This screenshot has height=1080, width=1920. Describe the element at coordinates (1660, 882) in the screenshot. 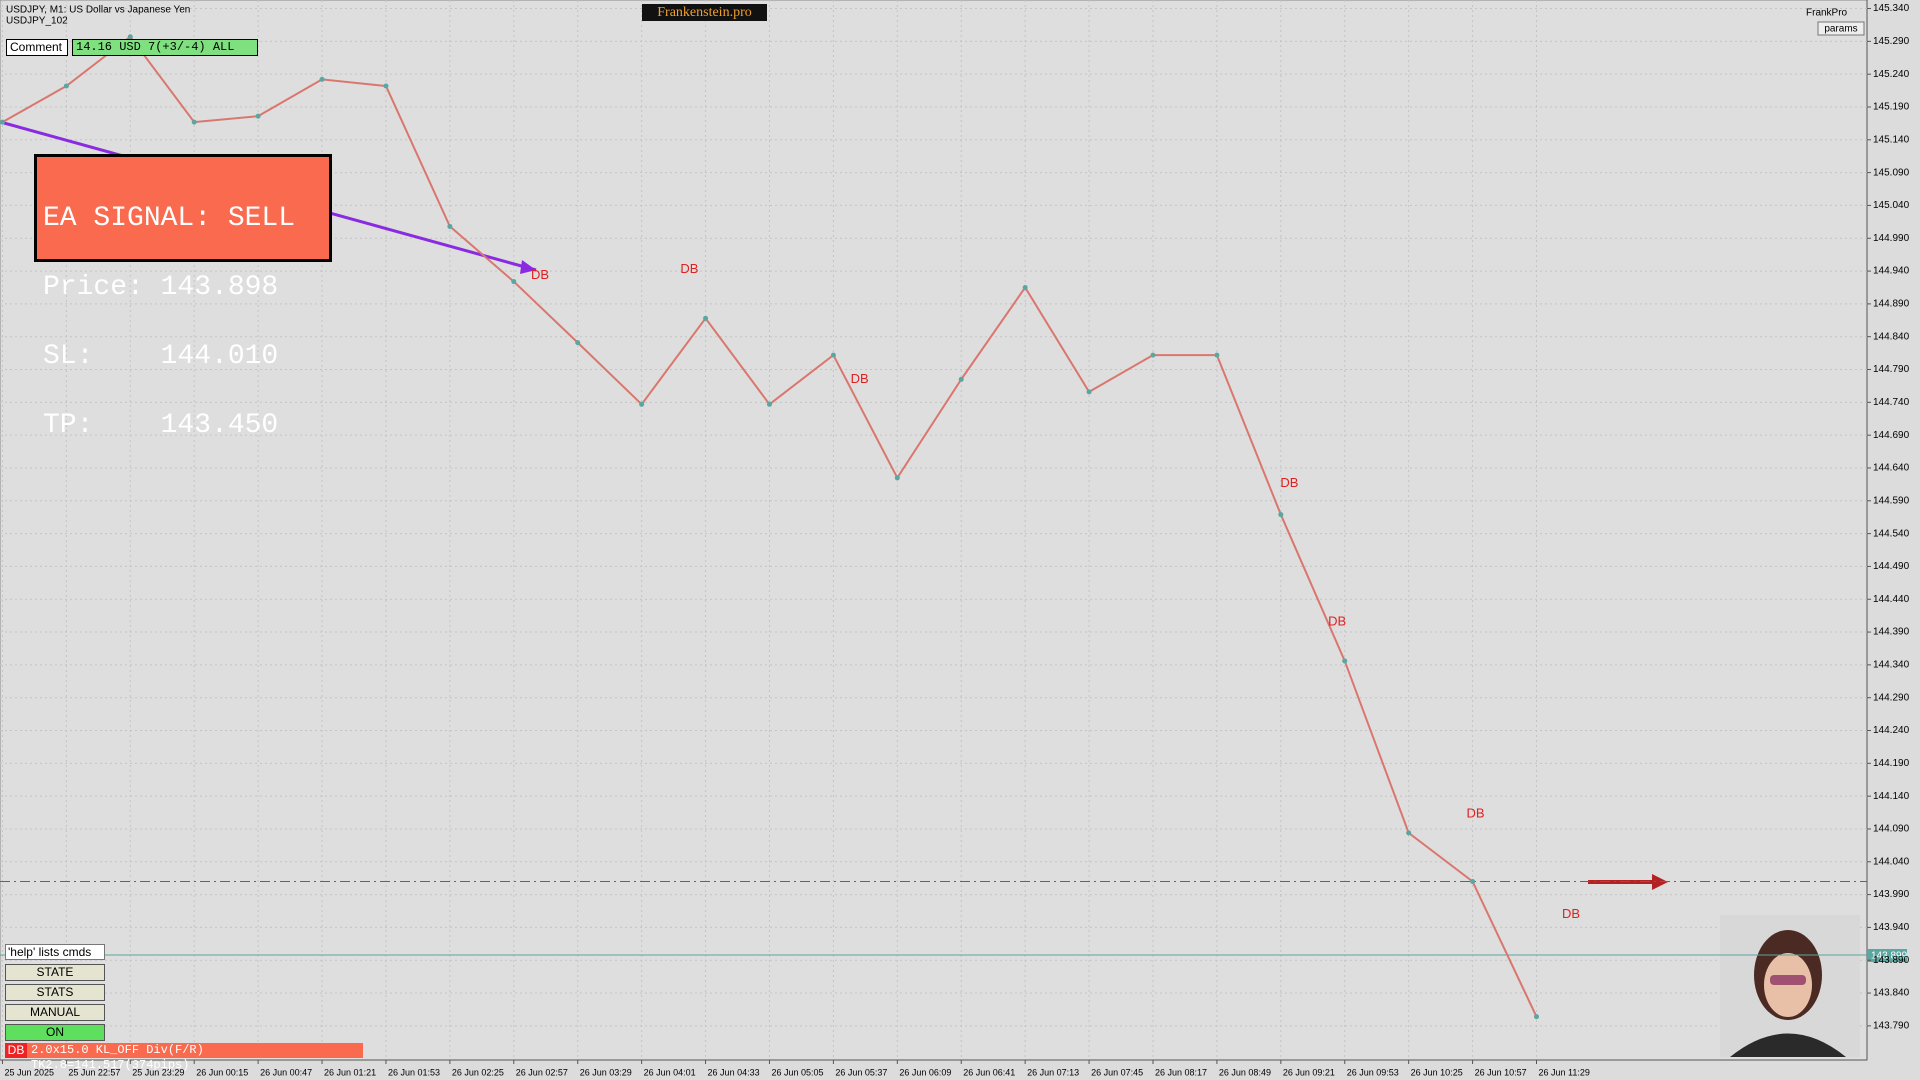

I see `arrow-head` at that location.